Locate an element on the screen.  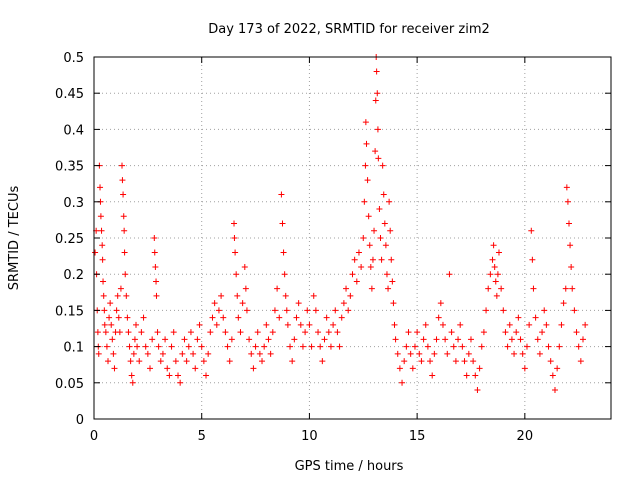
x-tick-label: 5 is located at coordinates (202, 436).